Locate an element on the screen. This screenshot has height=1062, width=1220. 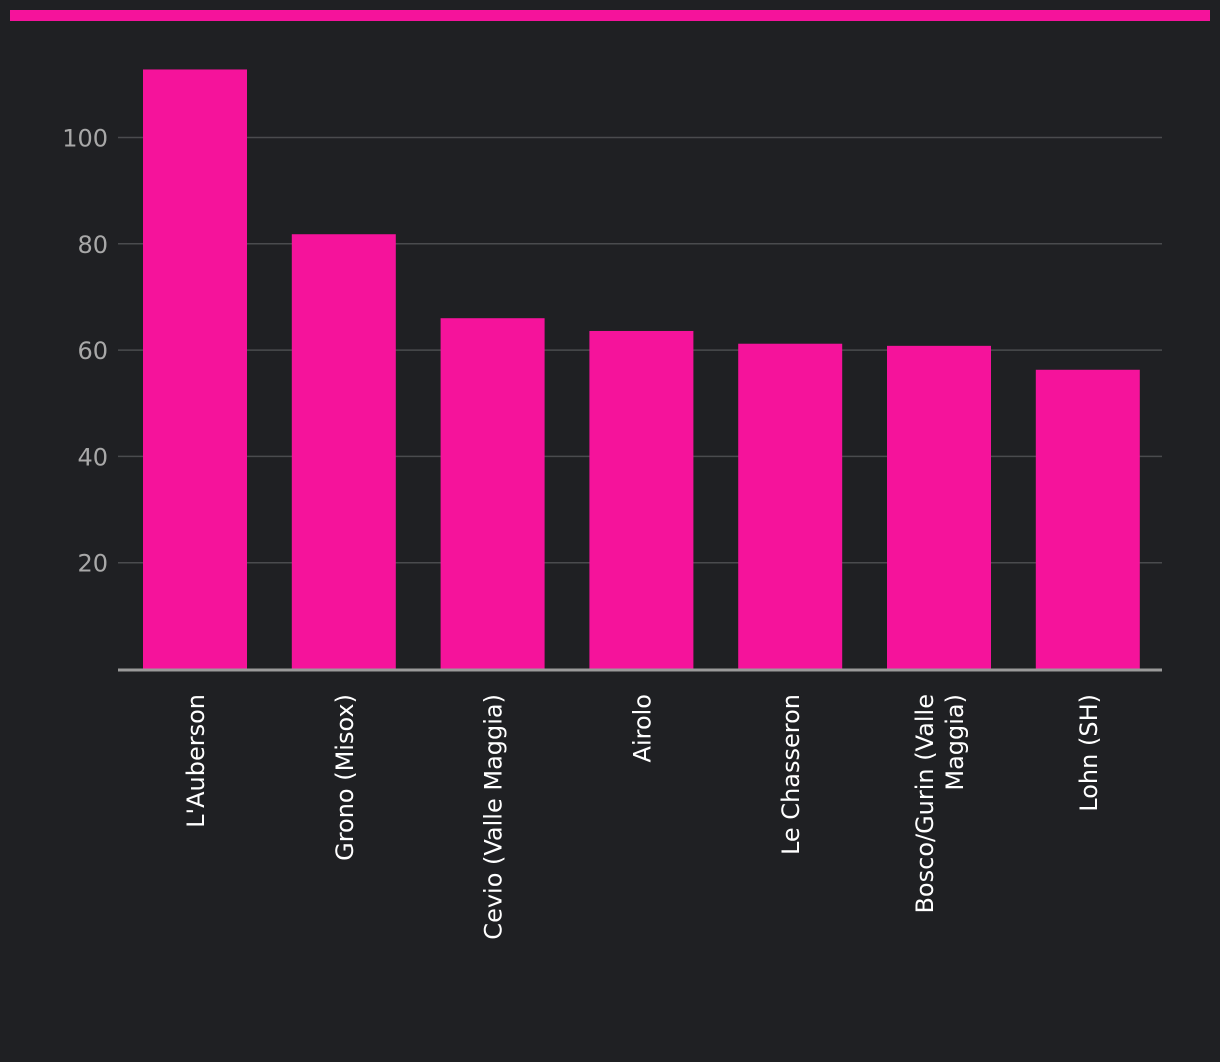
x-category-label-2: Cevio (Valle Maggia) is located at coordinates (494, 817).